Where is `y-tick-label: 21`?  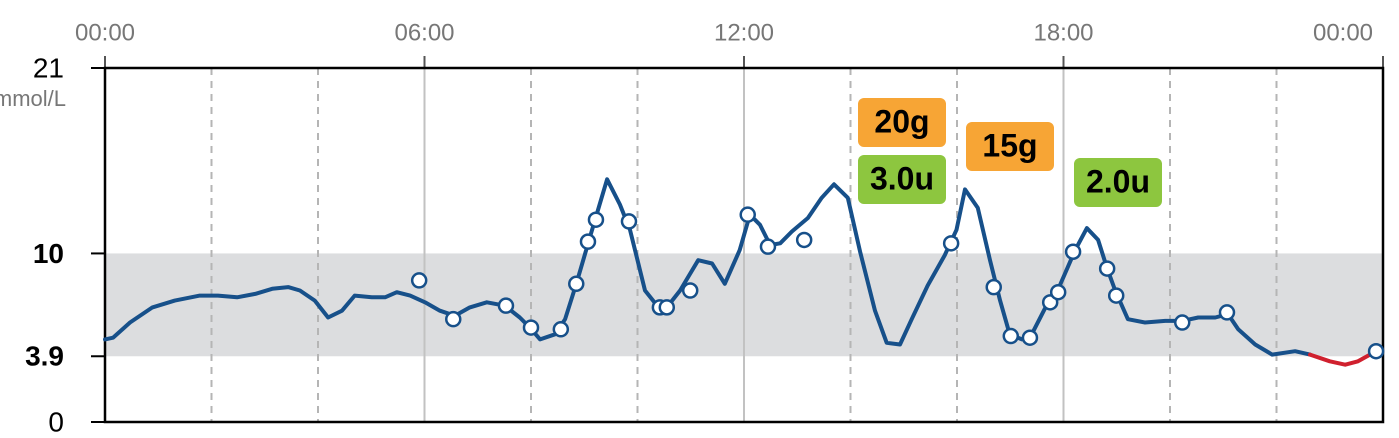 y-tick-label: 21 is located at coordinates (48, 67).